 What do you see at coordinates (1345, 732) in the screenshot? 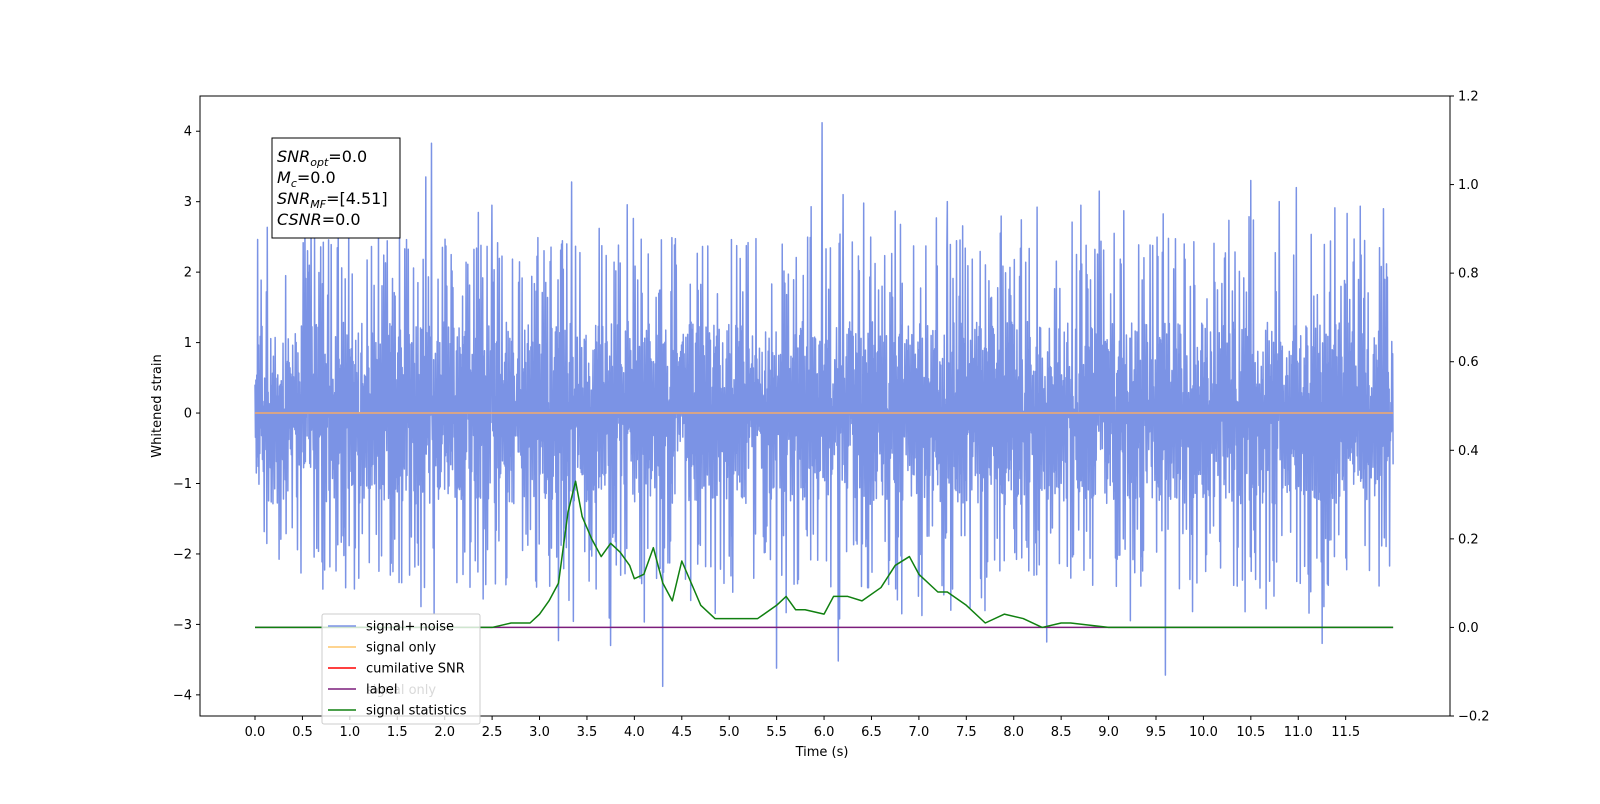
I see `x-tick-label: 11.5` at bounding box center [1345, 732].